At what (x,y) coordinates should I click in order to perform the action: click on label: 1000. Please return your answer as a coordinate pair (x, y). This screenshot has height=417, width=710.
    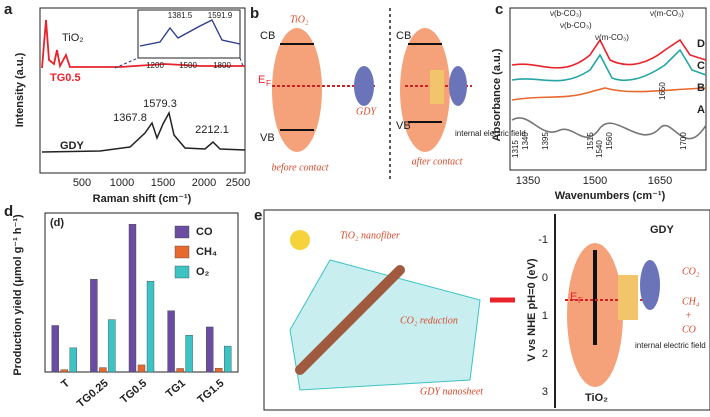
    Looking at the image, I should click on (122, 183).